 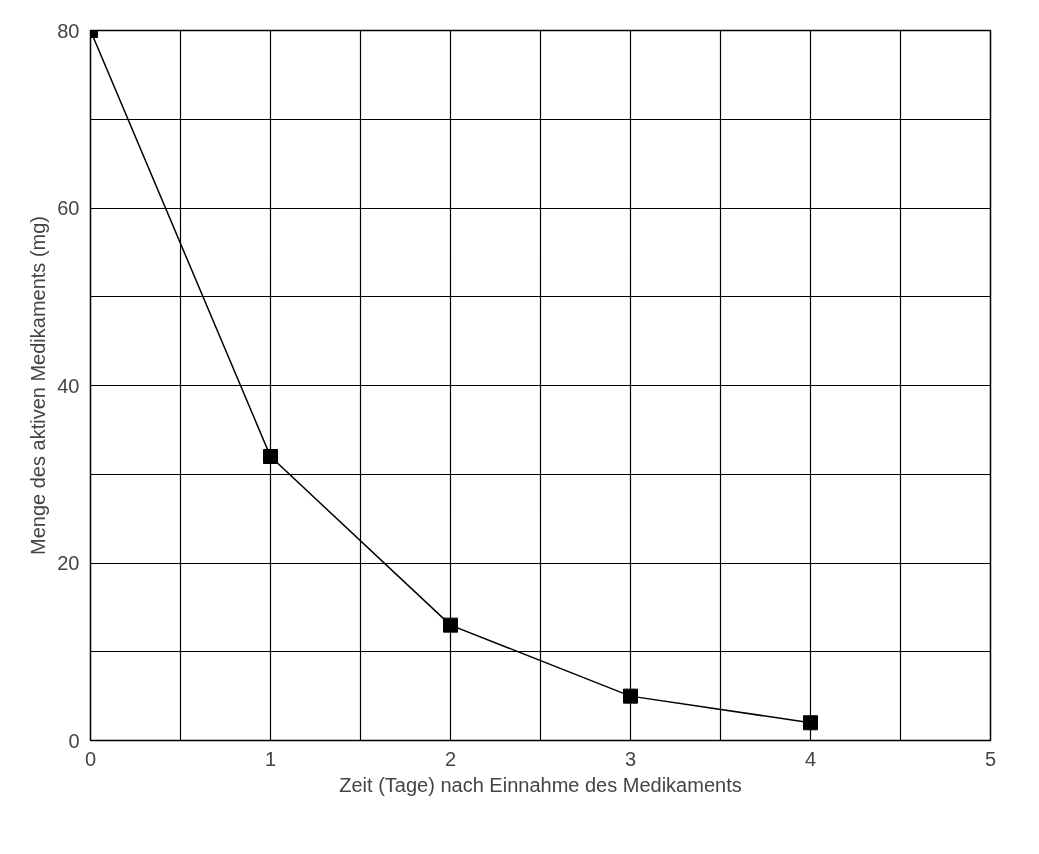 What do you see at coordinates (68, 30) in the screenshot?
I see `y-tick-label: 80` at bounding box center [68, 30].